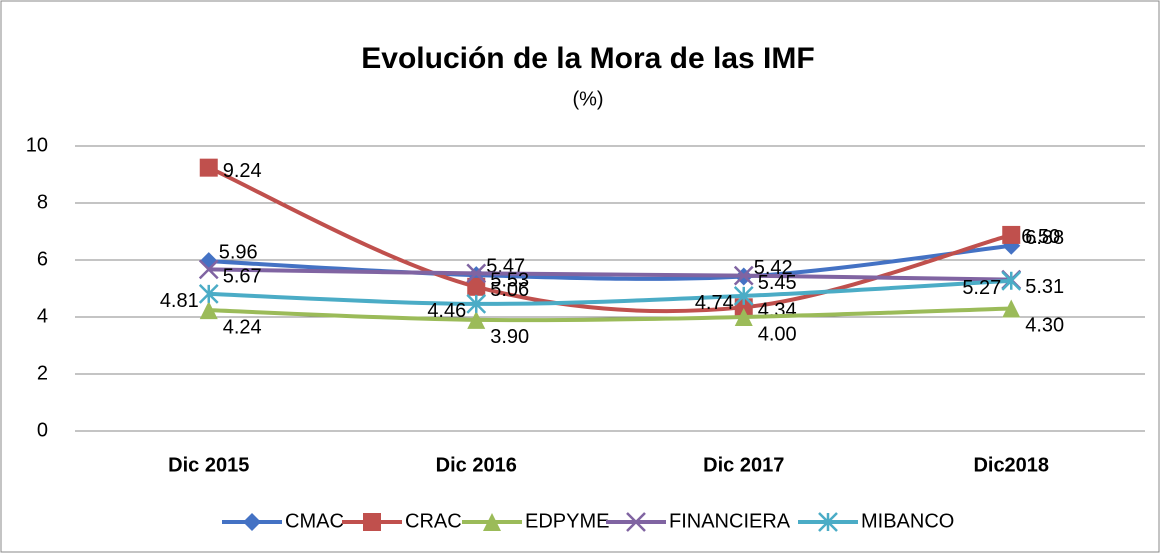 This screenshot has width=1161, height=554. What do you see at coordinates (42, 430) in the screenshot?
I see `y-tick-label: 0` at bounding box center [42, 430].